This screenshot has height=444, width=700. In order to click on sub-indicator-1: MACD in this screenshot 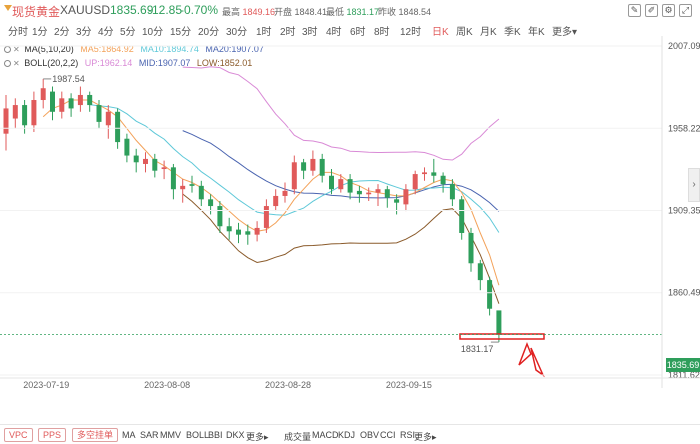, I will do `click(325, 435)`.